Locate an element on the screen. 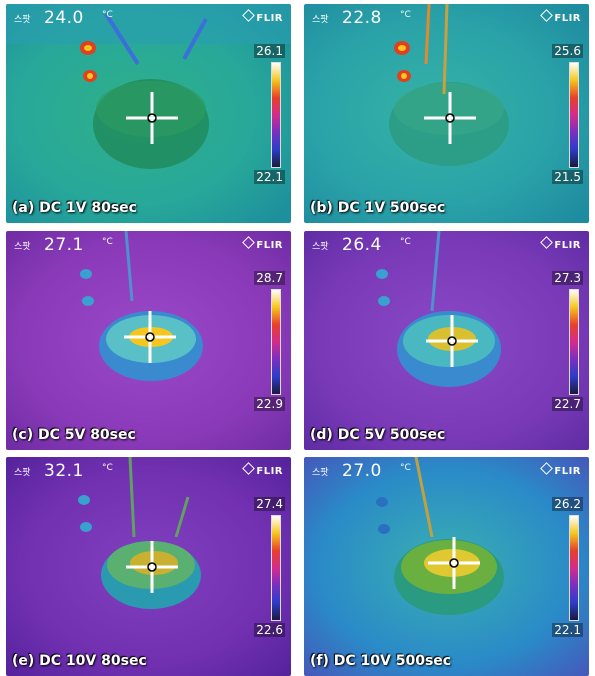 The width and height of the screenshot is (595, 676). spot-temperature: 26.4 is located at coordinates (362, 245).